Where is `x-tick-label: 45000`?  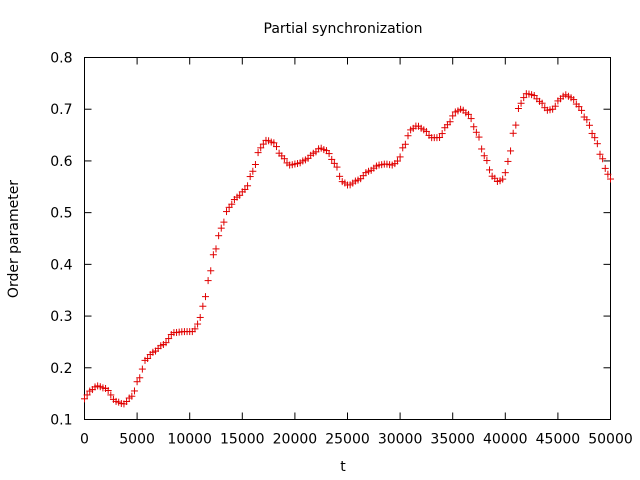 x-tick-label: 45000 is located at coordinates (558, 440).